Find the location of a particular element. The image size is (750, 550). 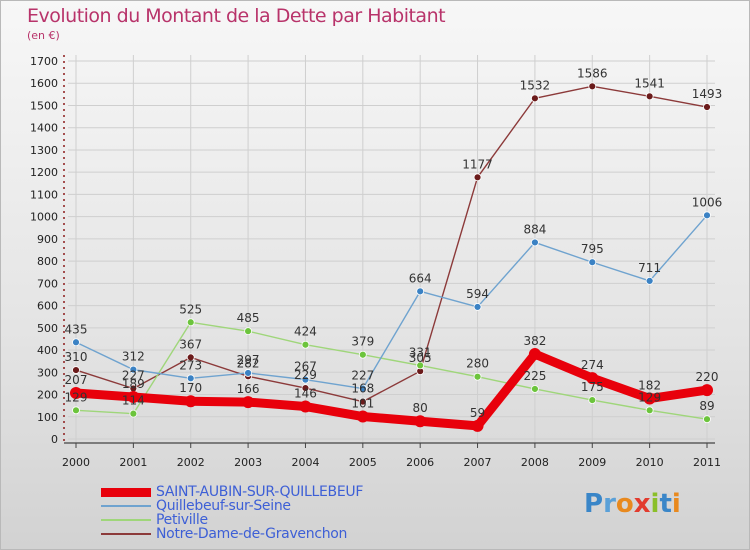

y-tick-label: 1200 is located at coordinates (44, 172).